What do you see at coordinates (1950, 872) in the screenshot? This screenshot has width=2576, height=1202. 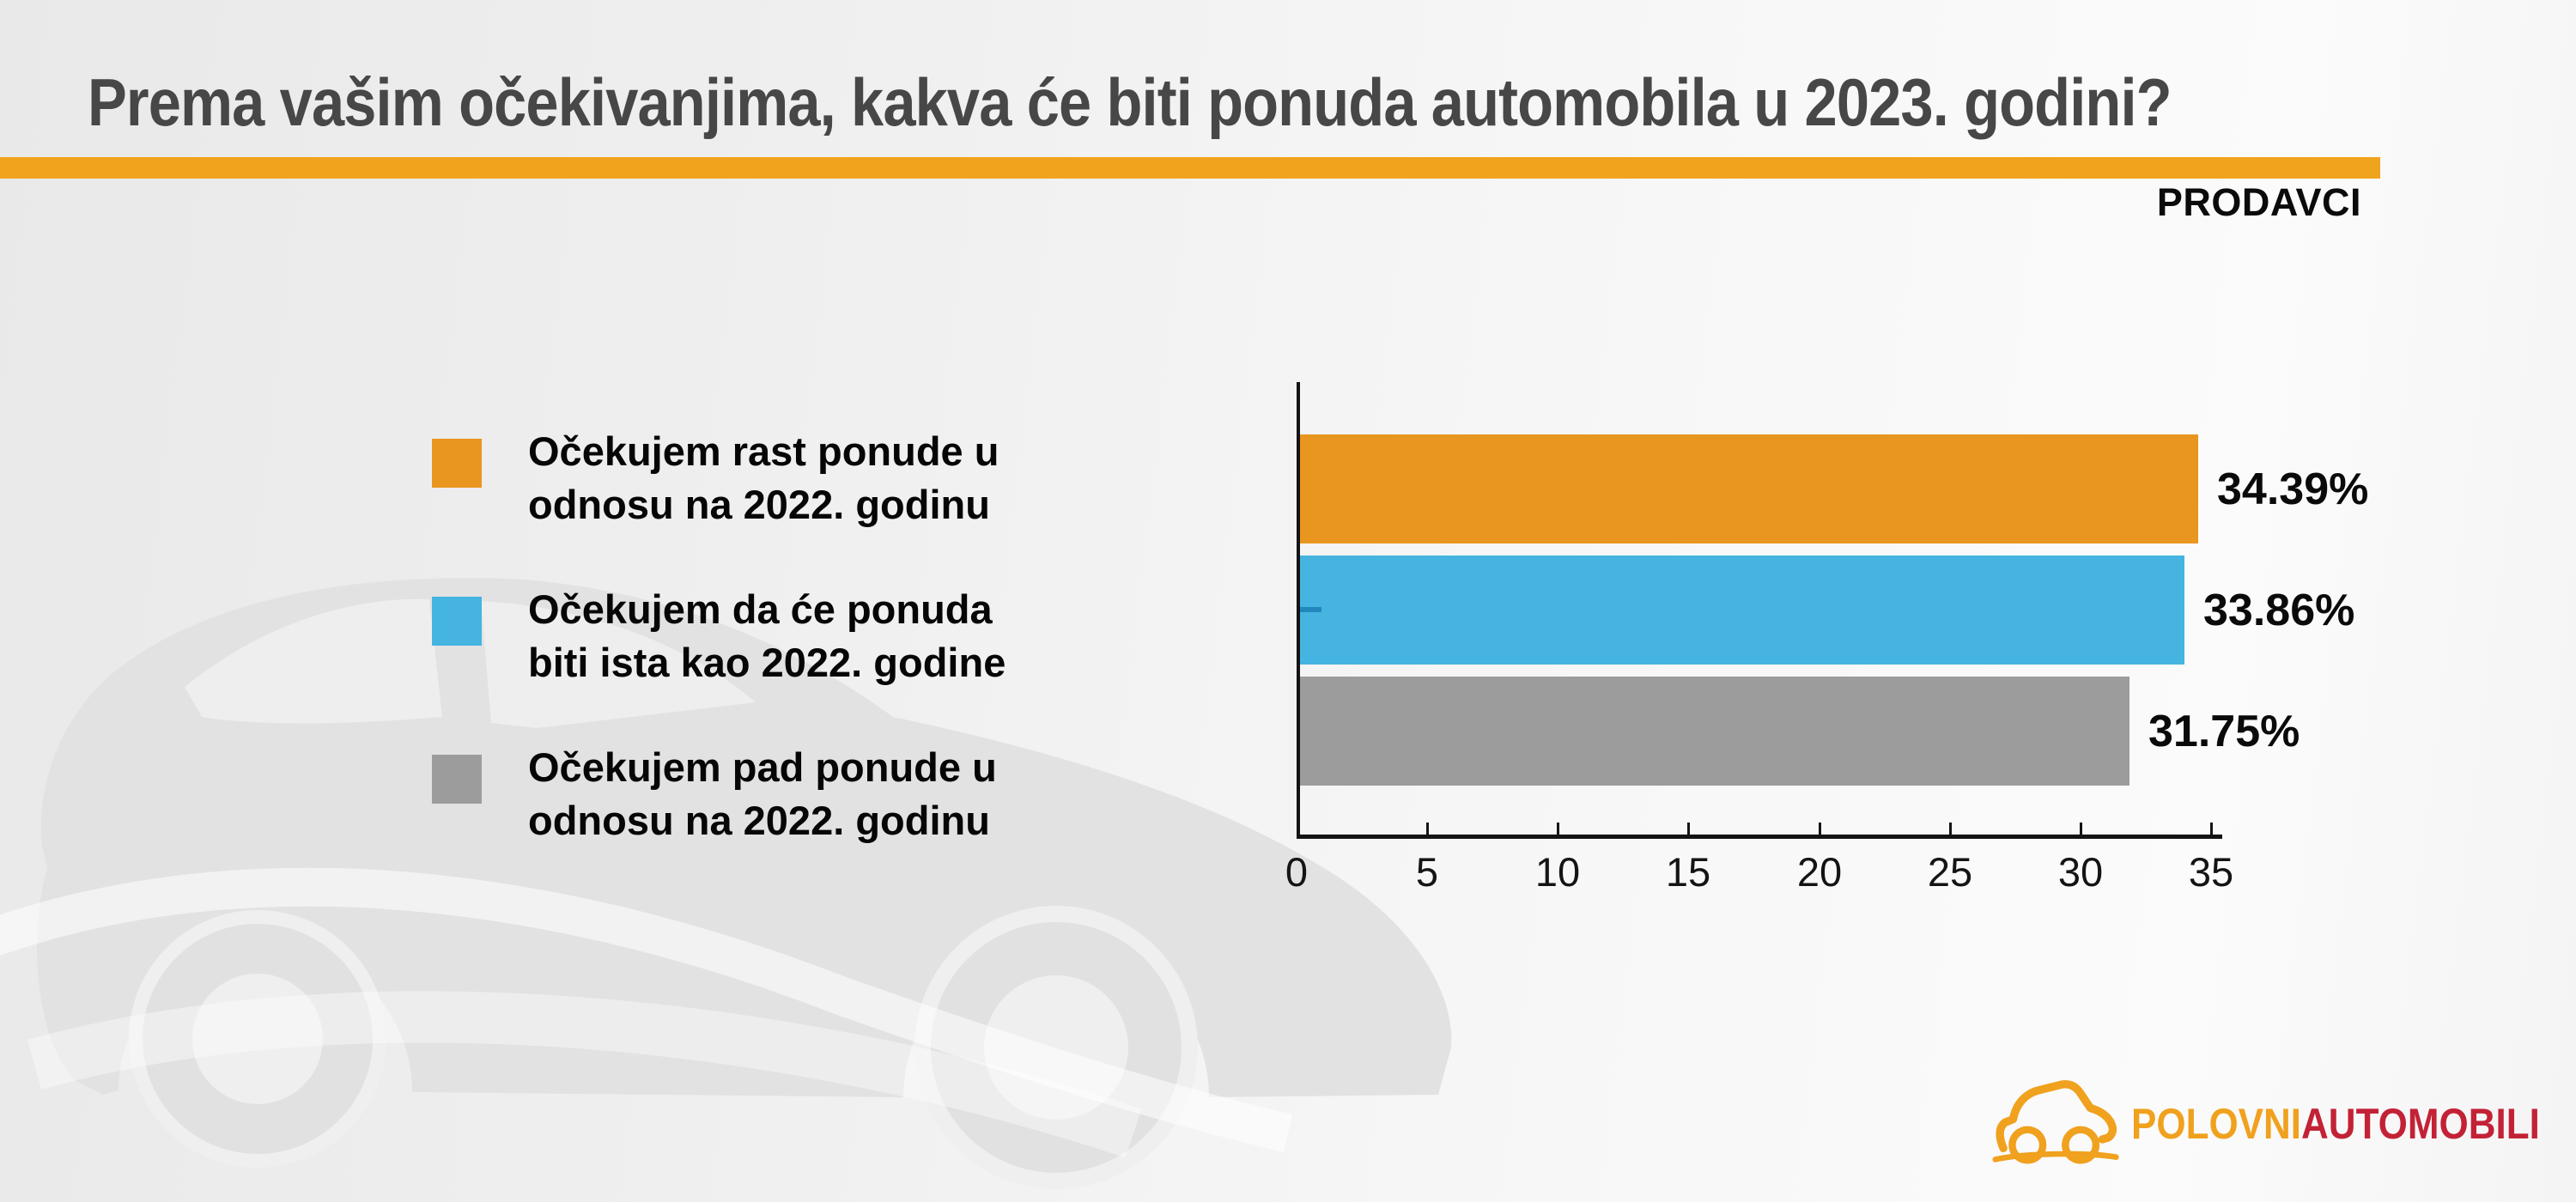 I see `x-tick-label-25: 25` at bounding box center [1950, 872].